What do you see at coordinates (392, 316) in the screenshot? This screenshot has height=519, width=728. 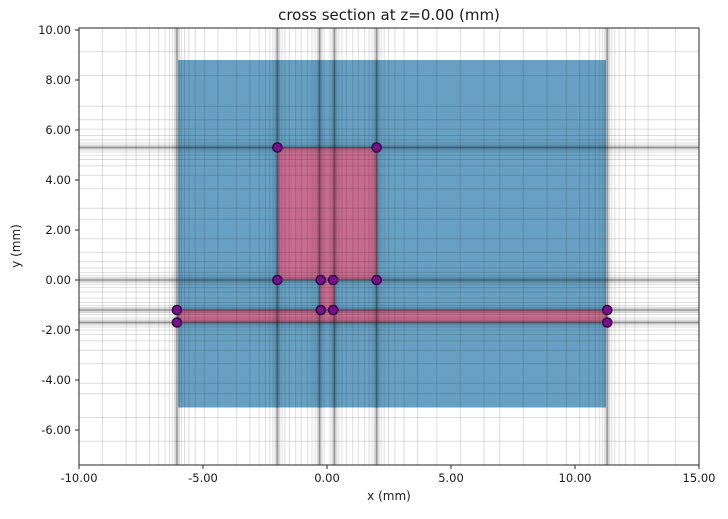 I see `ground-plane-rect` at bounding box center [392, 316].